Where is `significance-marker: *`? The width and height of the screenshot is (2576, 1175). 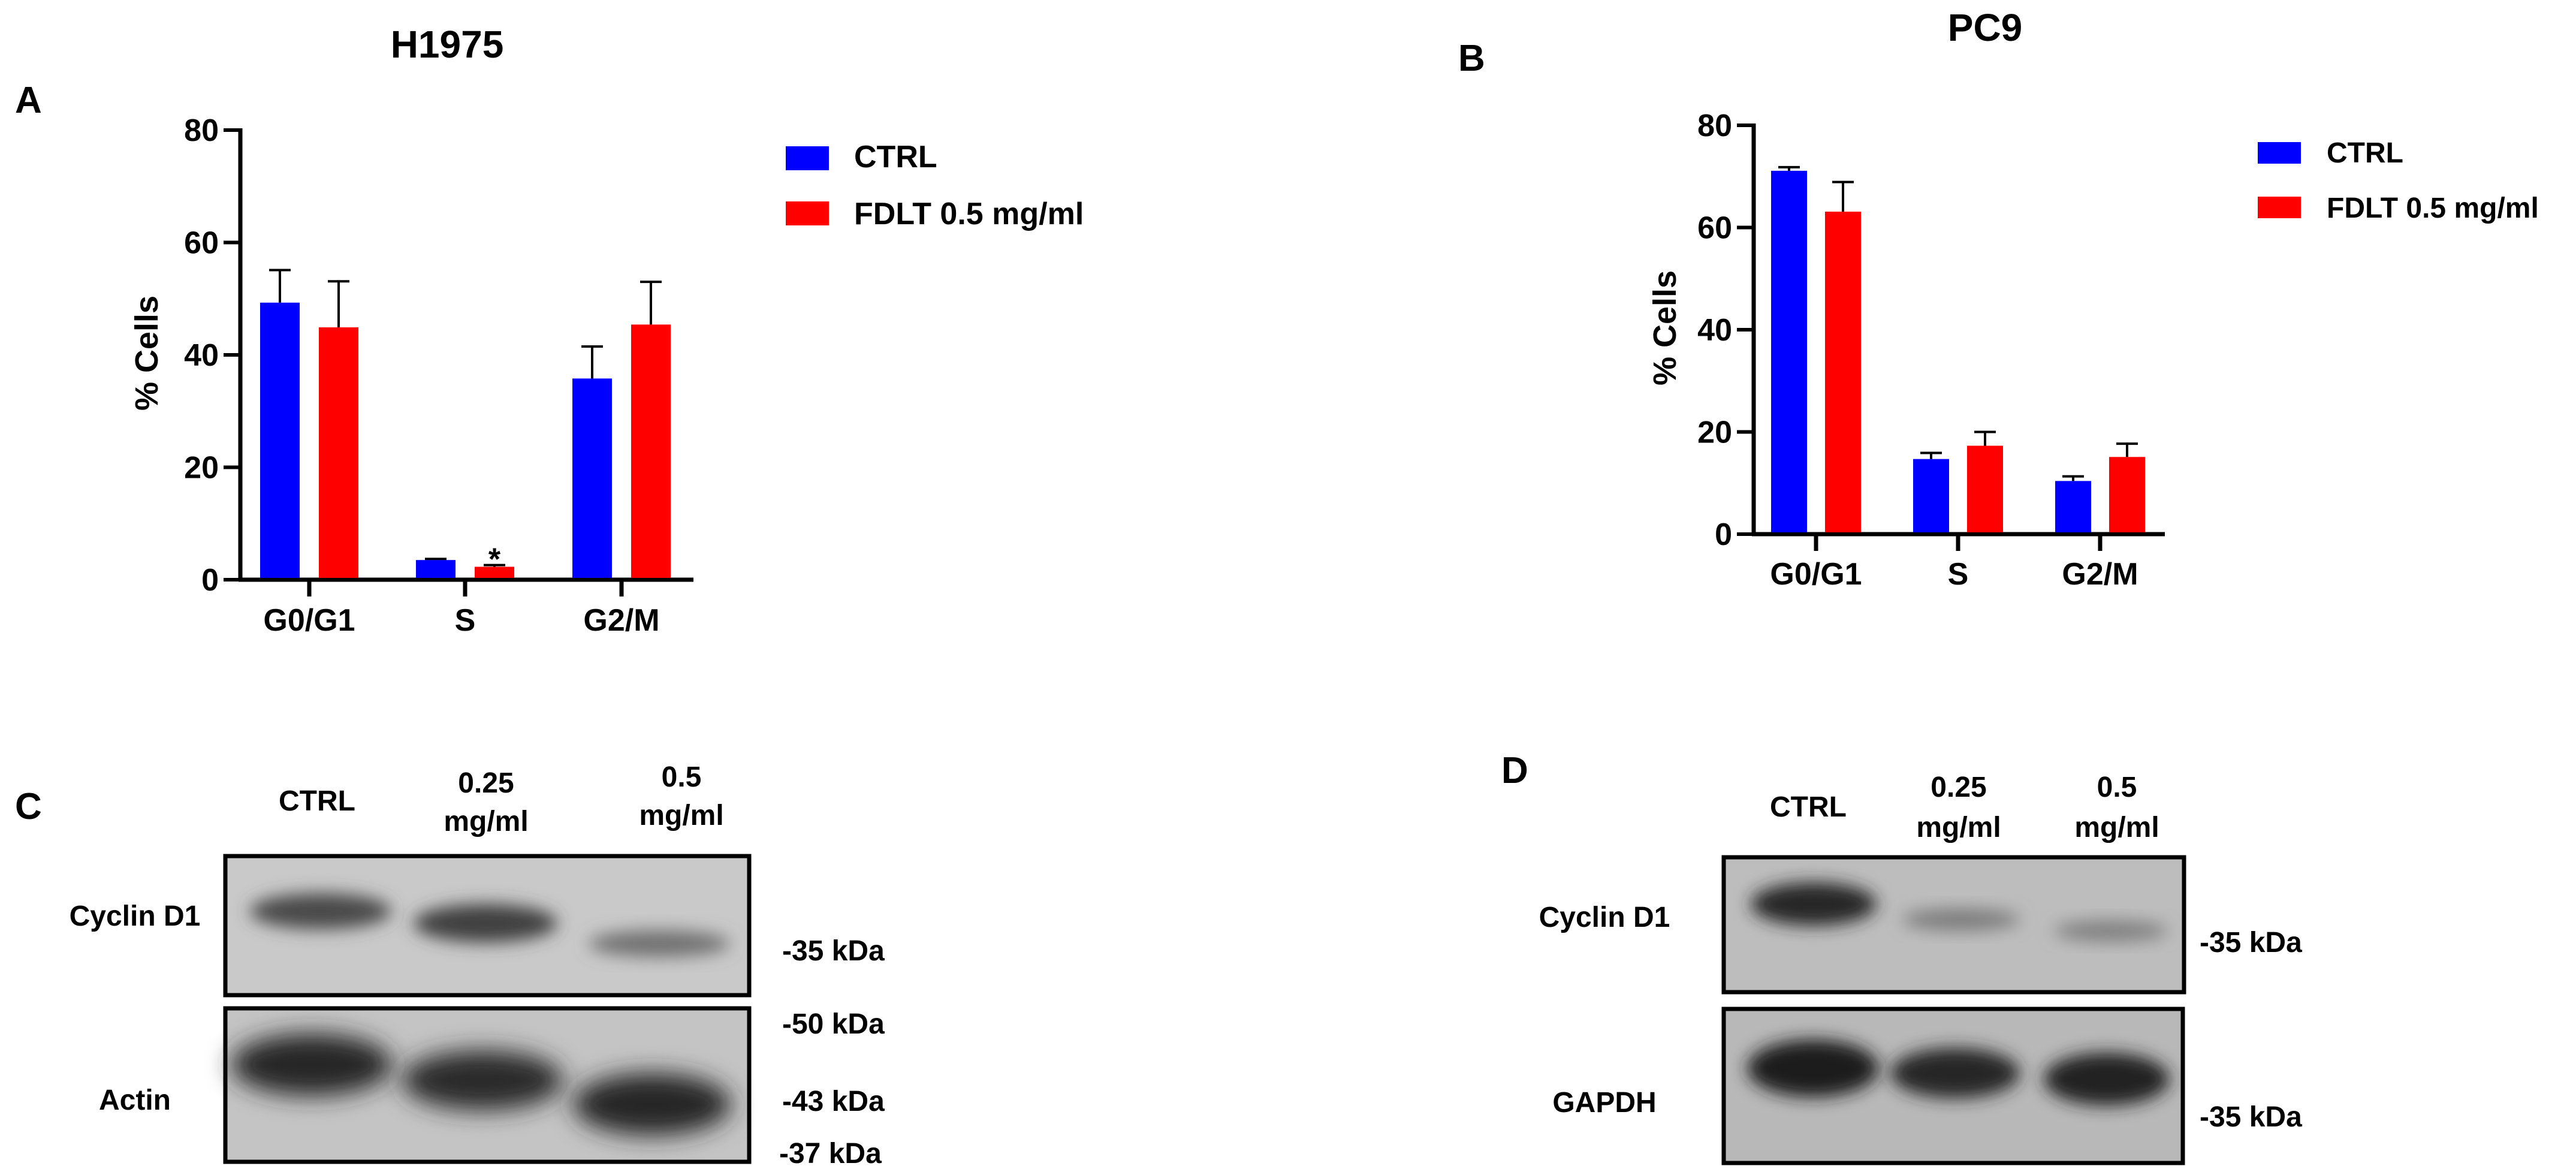
significance-marker: * is located at coordinates (495, 560).